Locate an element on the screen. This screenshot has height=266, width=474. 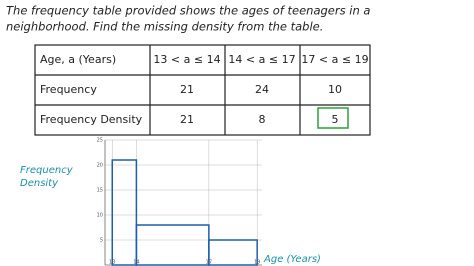
table-cell: Frequency Density is located at coordinates (91, 119).